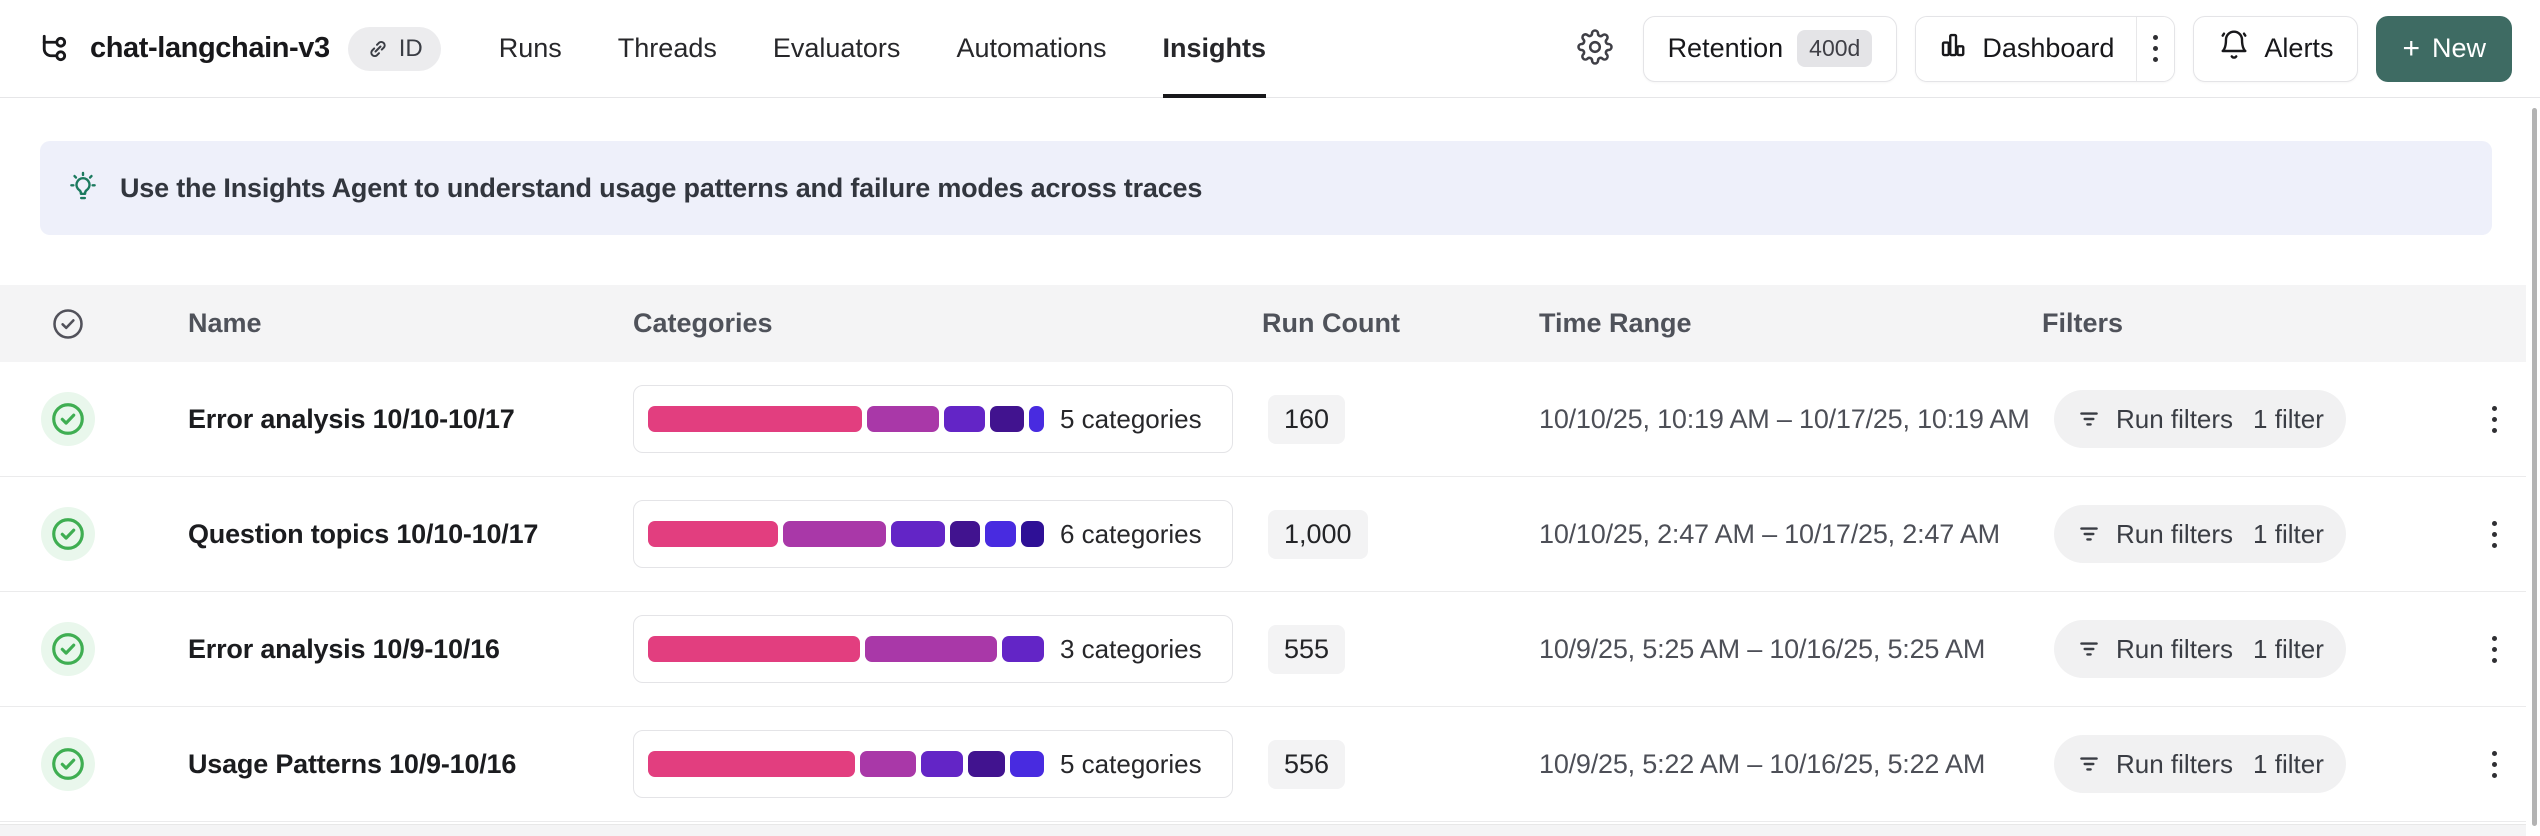 The width and height of the screenshot is (2540, 836). I want to click on time-range: 10/9/25, 5:25 AM – 10/16/25, 5:25 AM, so click(1762, 648).